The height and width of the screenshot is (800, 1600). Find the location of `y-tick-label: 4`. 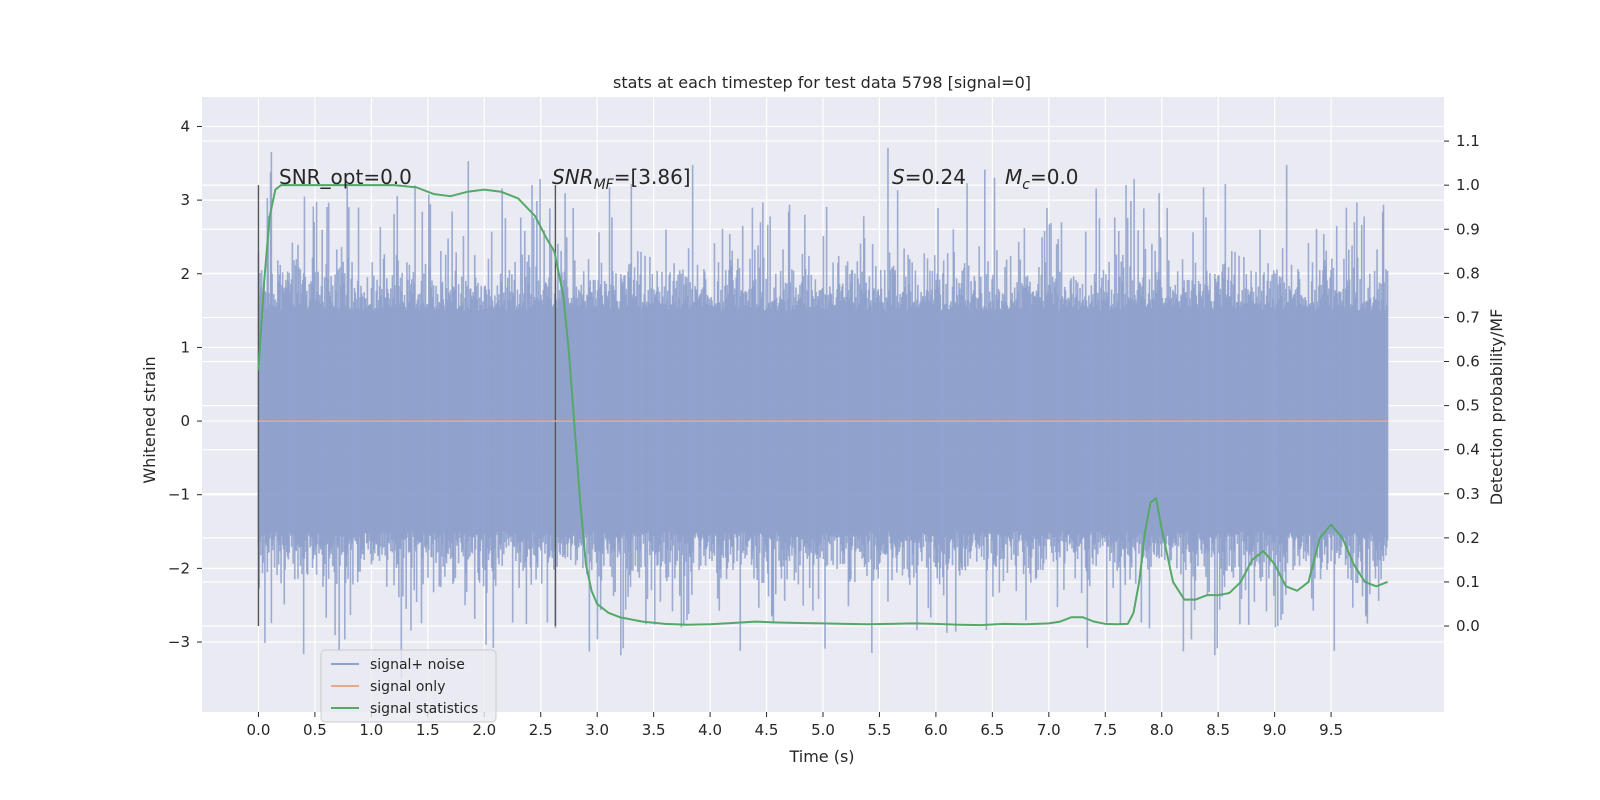

y-tick-label: 4 is located at coordinates (185, 126).